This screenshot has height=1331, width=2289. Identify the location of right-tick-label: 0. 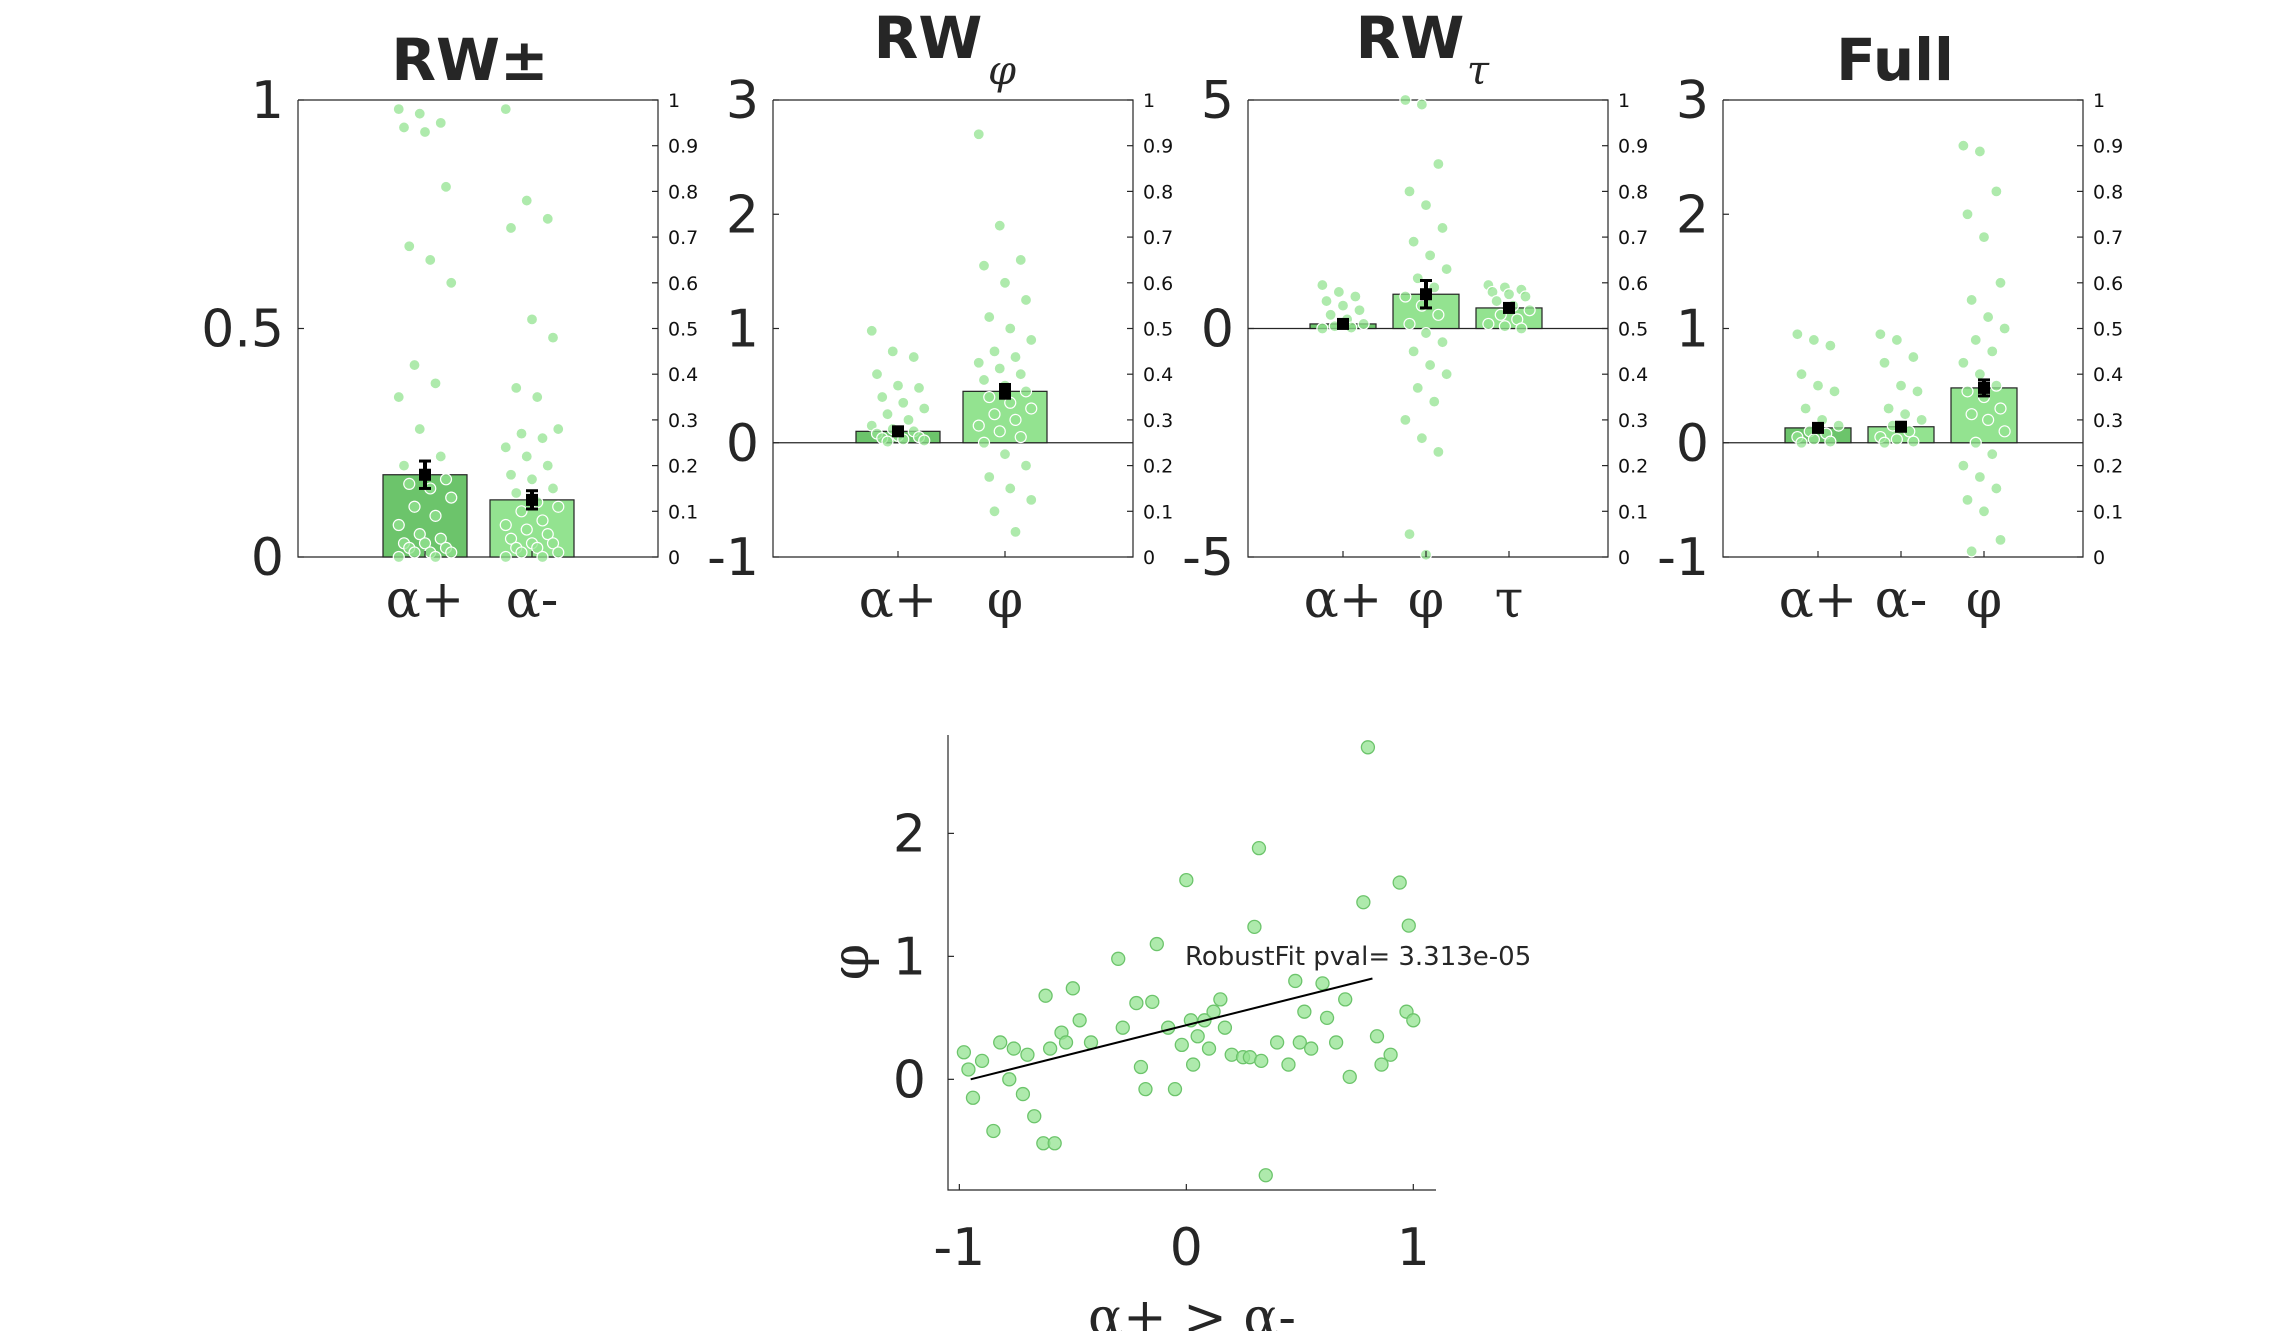
(1149, 558).